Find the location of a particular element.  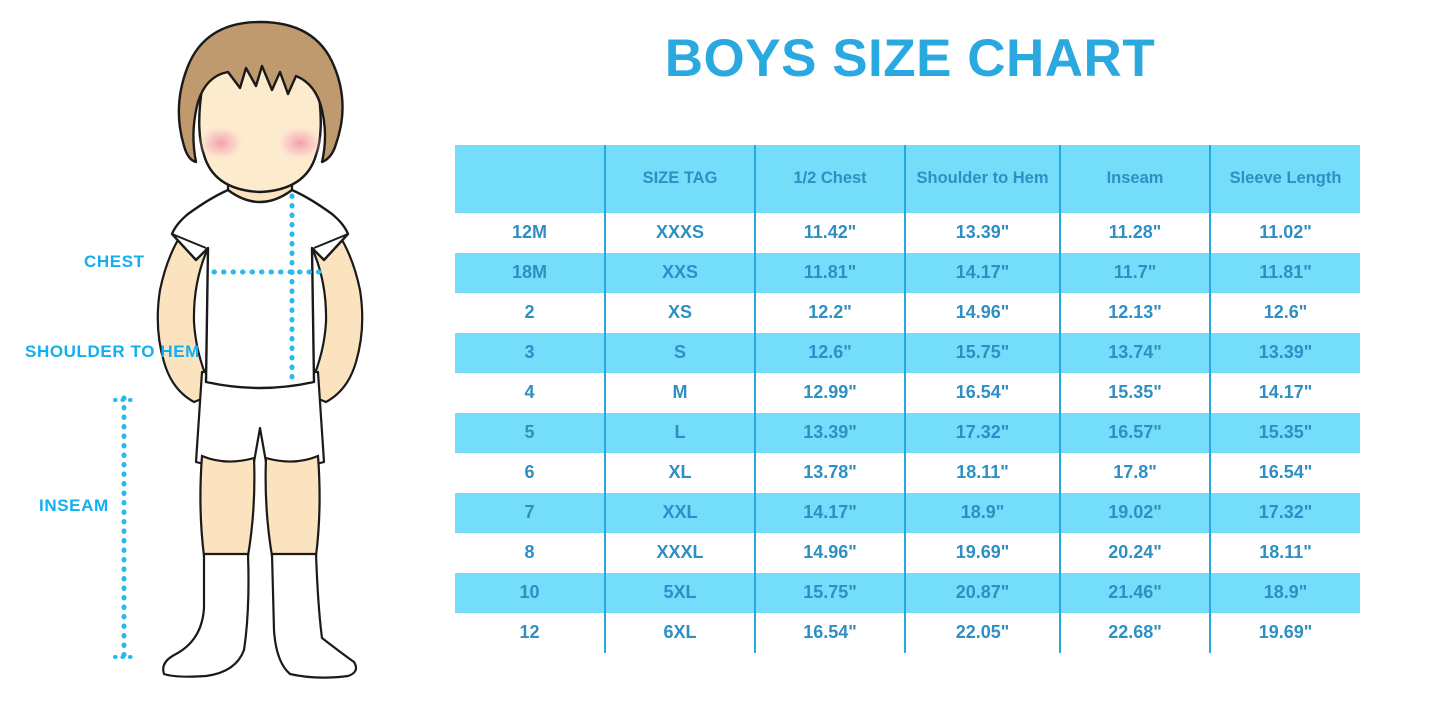

cell-shoulder-to-hem: 18.9" is located at coordinates (982, 513).